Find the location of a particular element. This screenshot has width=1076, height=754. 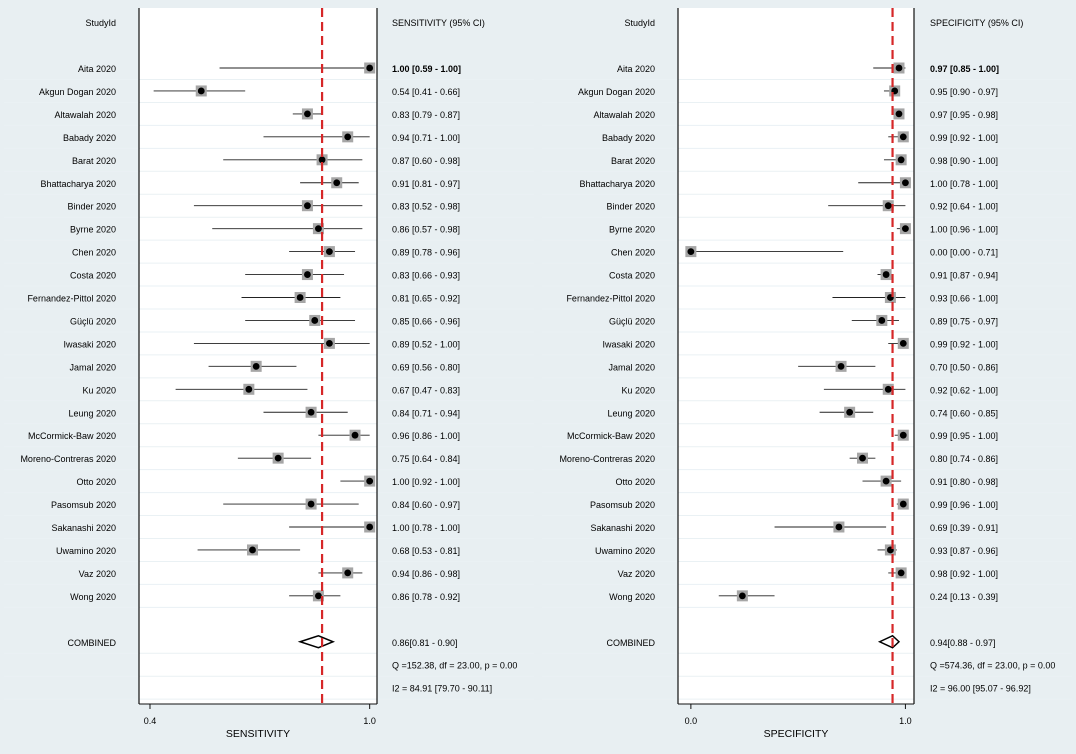

i2-statistic: I2 = 96.00 [95.07 - 96.92] is located at coordinates (980, 689).